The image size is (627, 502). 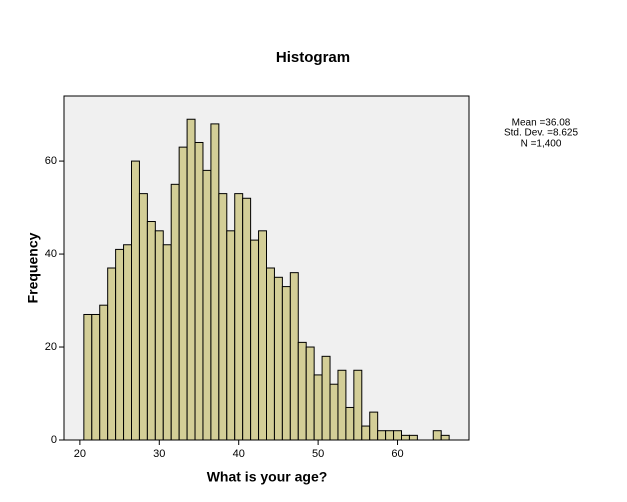 I want to click on y-tick-label: 40, so click(x=51, y=254).